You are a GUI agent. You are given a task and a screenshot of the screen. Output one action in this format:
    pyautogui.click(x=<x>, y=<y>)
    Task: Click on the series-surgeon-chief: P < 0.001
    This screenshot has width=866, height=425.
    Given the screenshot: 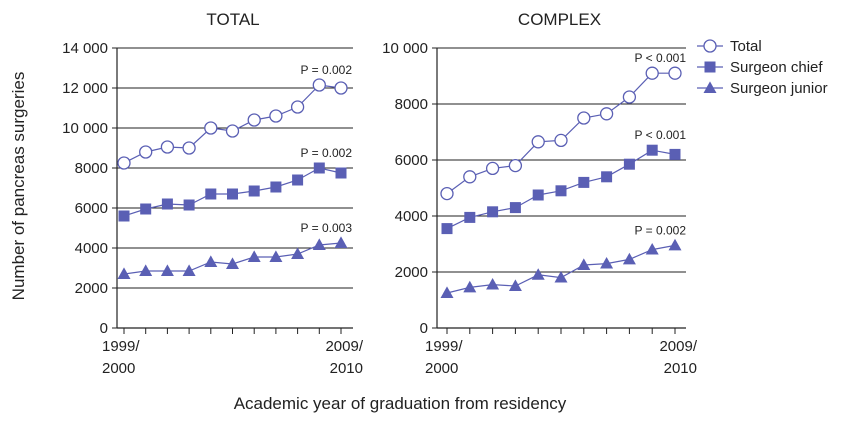 What is the action you would take?
    pyautogui.click(x=564, y=181)
    